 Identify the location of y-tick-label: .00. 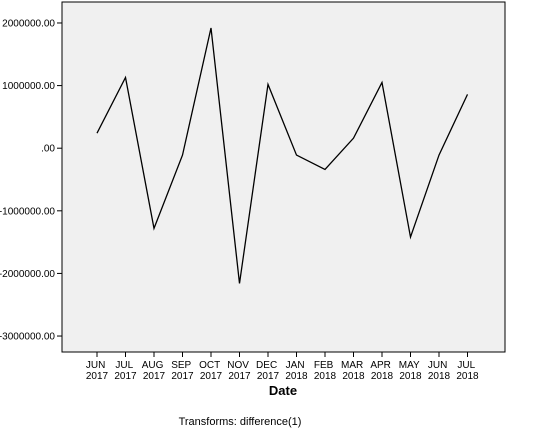
(48, 149).